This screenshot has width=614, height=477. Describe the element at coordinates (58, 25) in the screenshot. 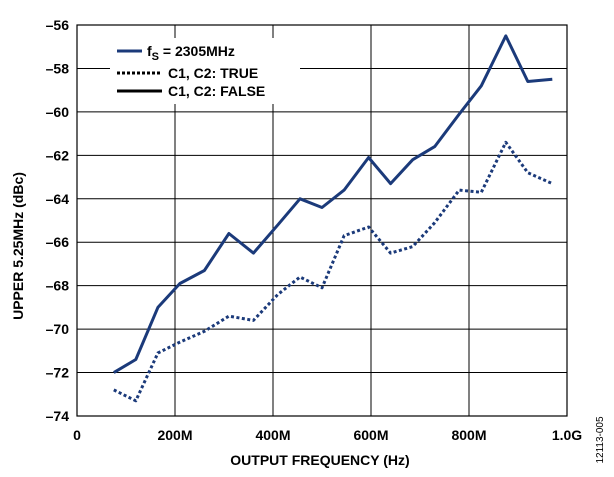

I see `y-tick-label: –56` at that location.